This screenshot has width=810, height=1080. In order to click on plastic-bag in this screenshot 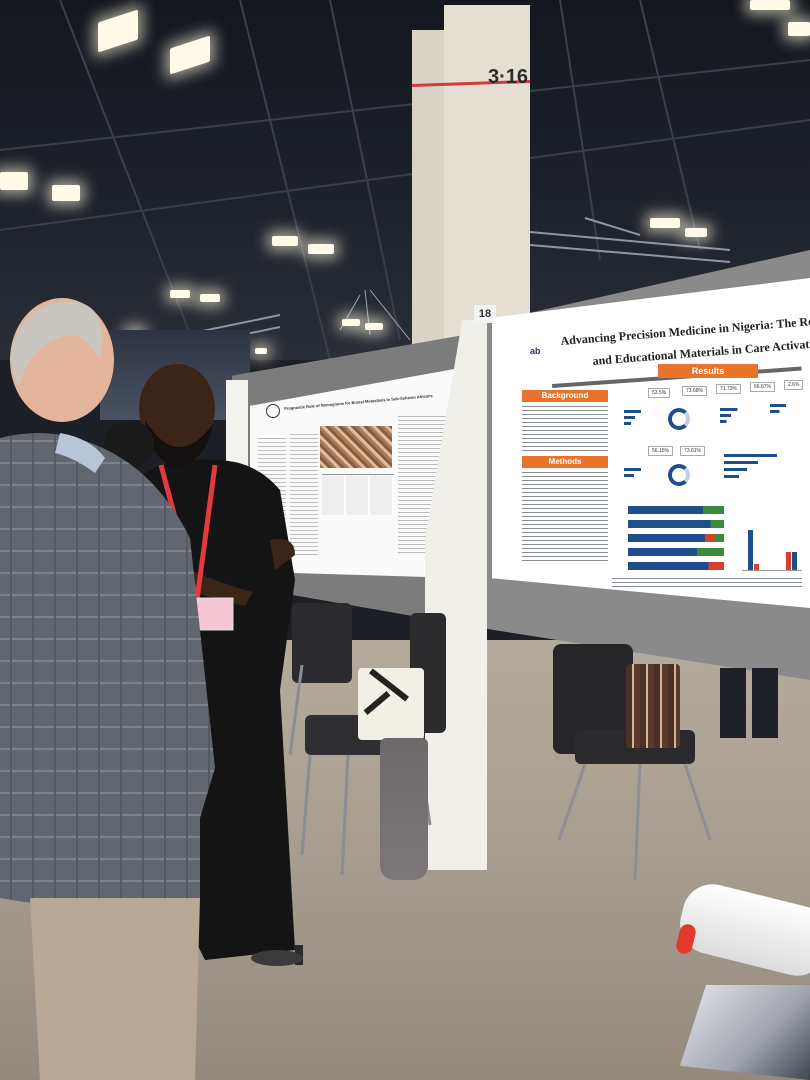, I will do `click(745, 1032)`.